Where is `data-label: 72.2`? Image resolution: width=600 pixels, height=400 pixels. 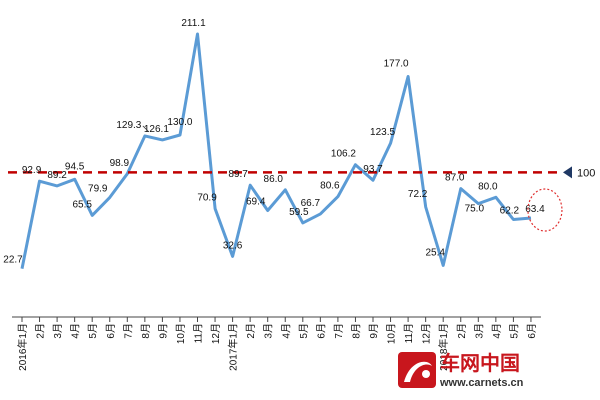 data-label: 72.2 is located at coordinates (418, 194).